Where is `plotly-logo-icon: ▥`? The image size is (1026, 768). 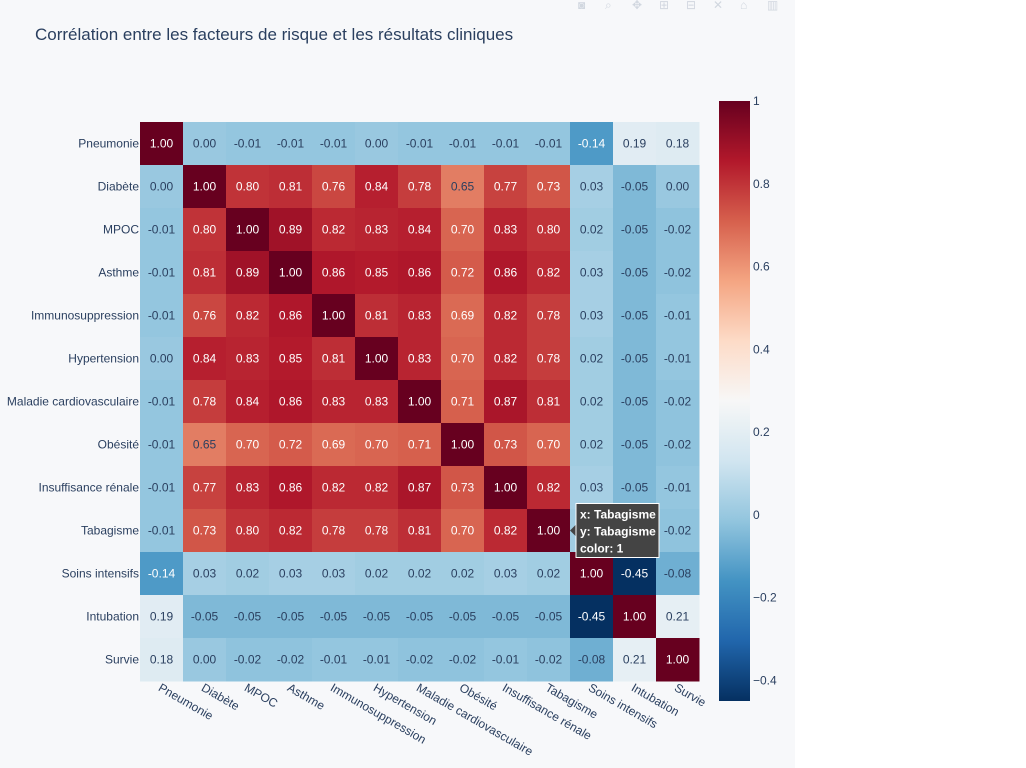
plotly-logo-icon: ▥ is located at coordinates (773, 5).